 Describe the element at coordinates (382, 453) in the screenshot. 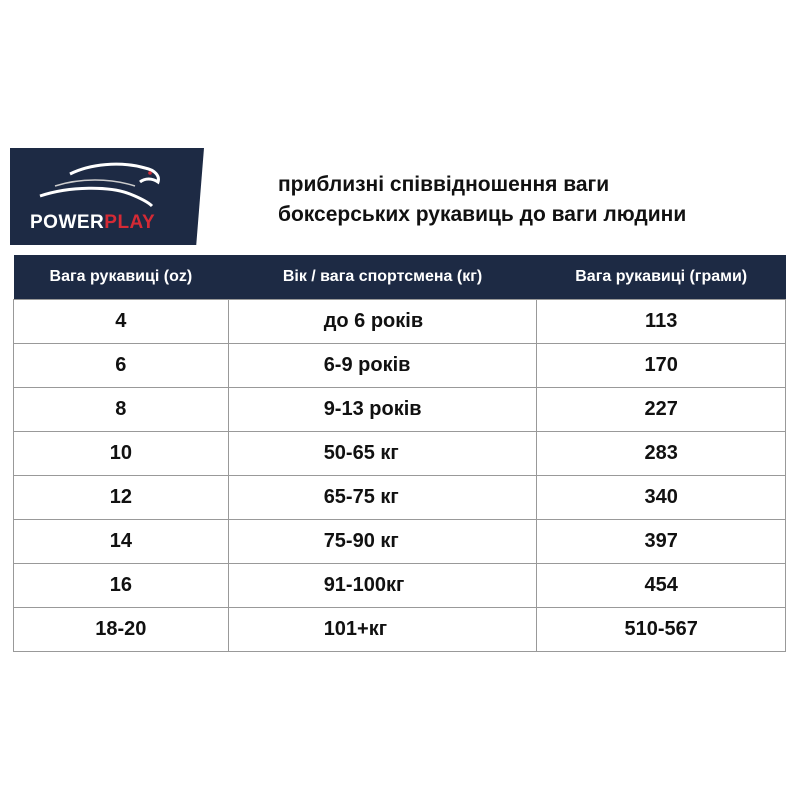

I see `cell-age-weight: 50-65 кг` at that location.